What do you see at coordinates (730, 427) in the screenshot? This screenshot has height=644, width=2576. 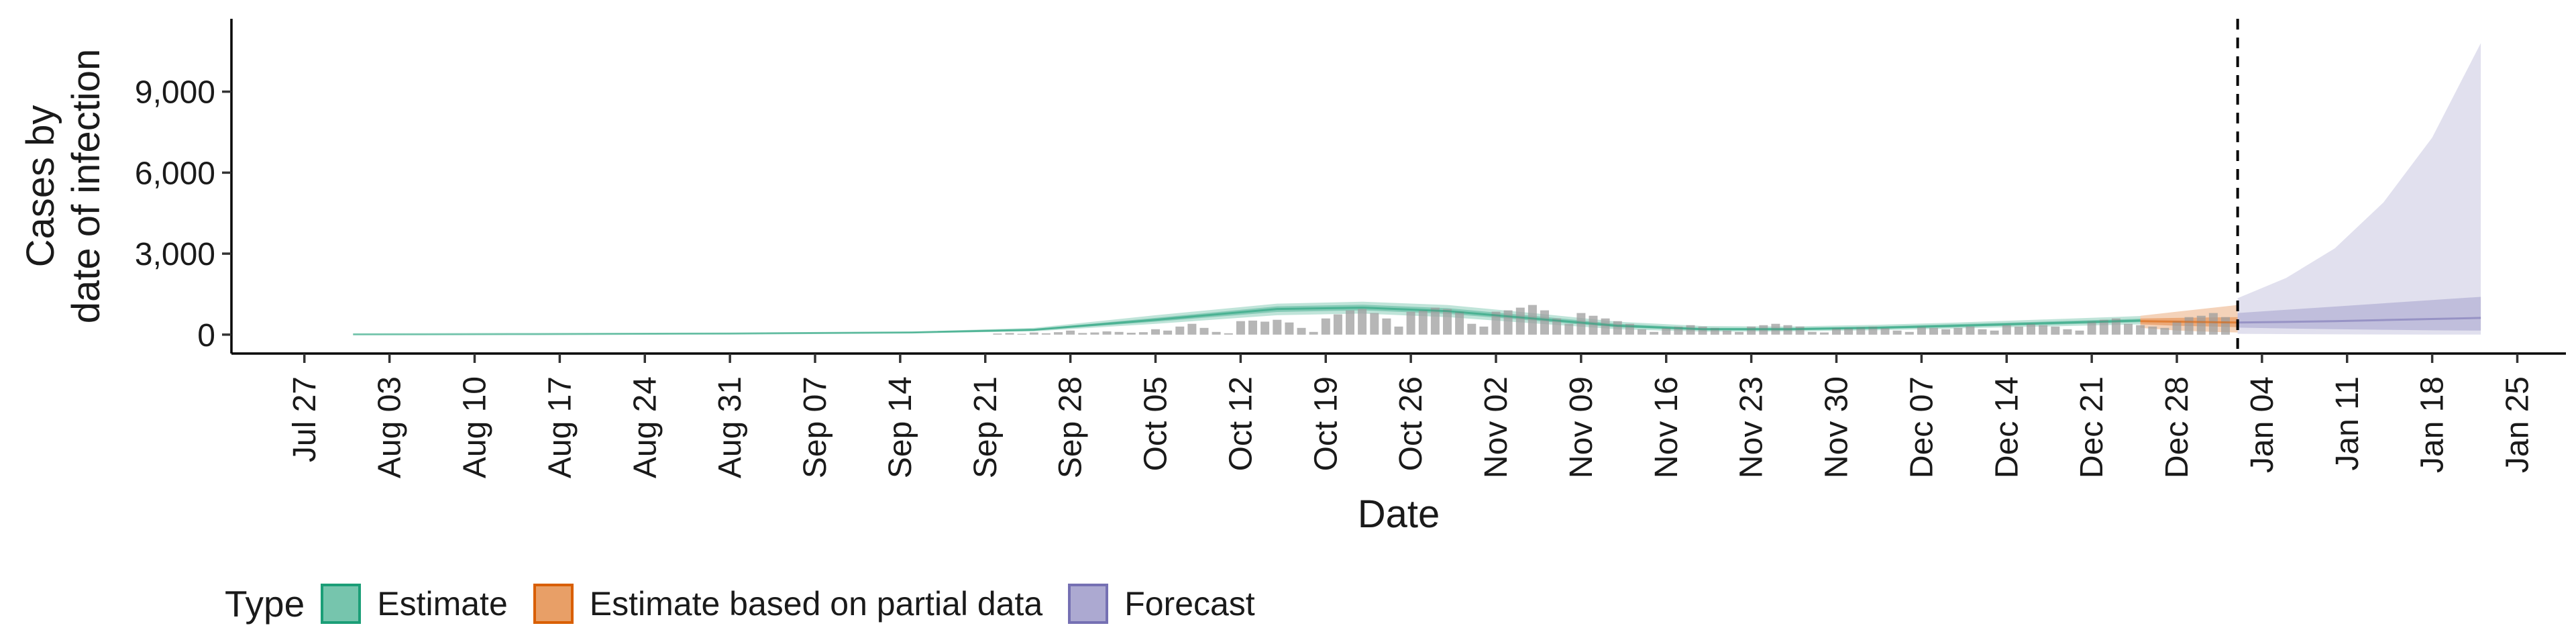 I see `x-tick-label: Aug 31` at bounding box center [730, 427].